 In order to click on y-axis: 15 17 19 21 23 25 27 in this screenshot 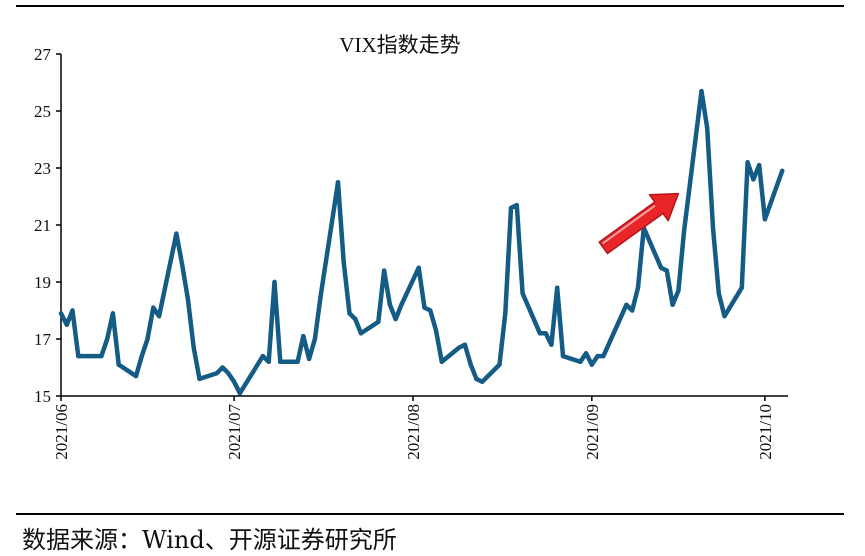, I will do `click(48, 225)`.